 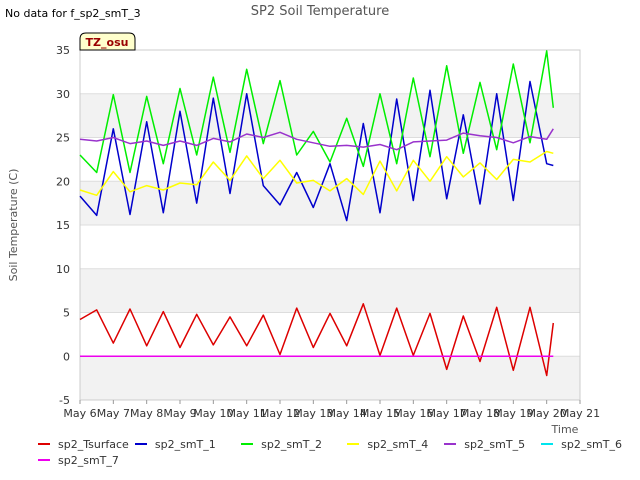 I want to click on legend-label: sp2_Tsurface, so click(x=93, y=444).